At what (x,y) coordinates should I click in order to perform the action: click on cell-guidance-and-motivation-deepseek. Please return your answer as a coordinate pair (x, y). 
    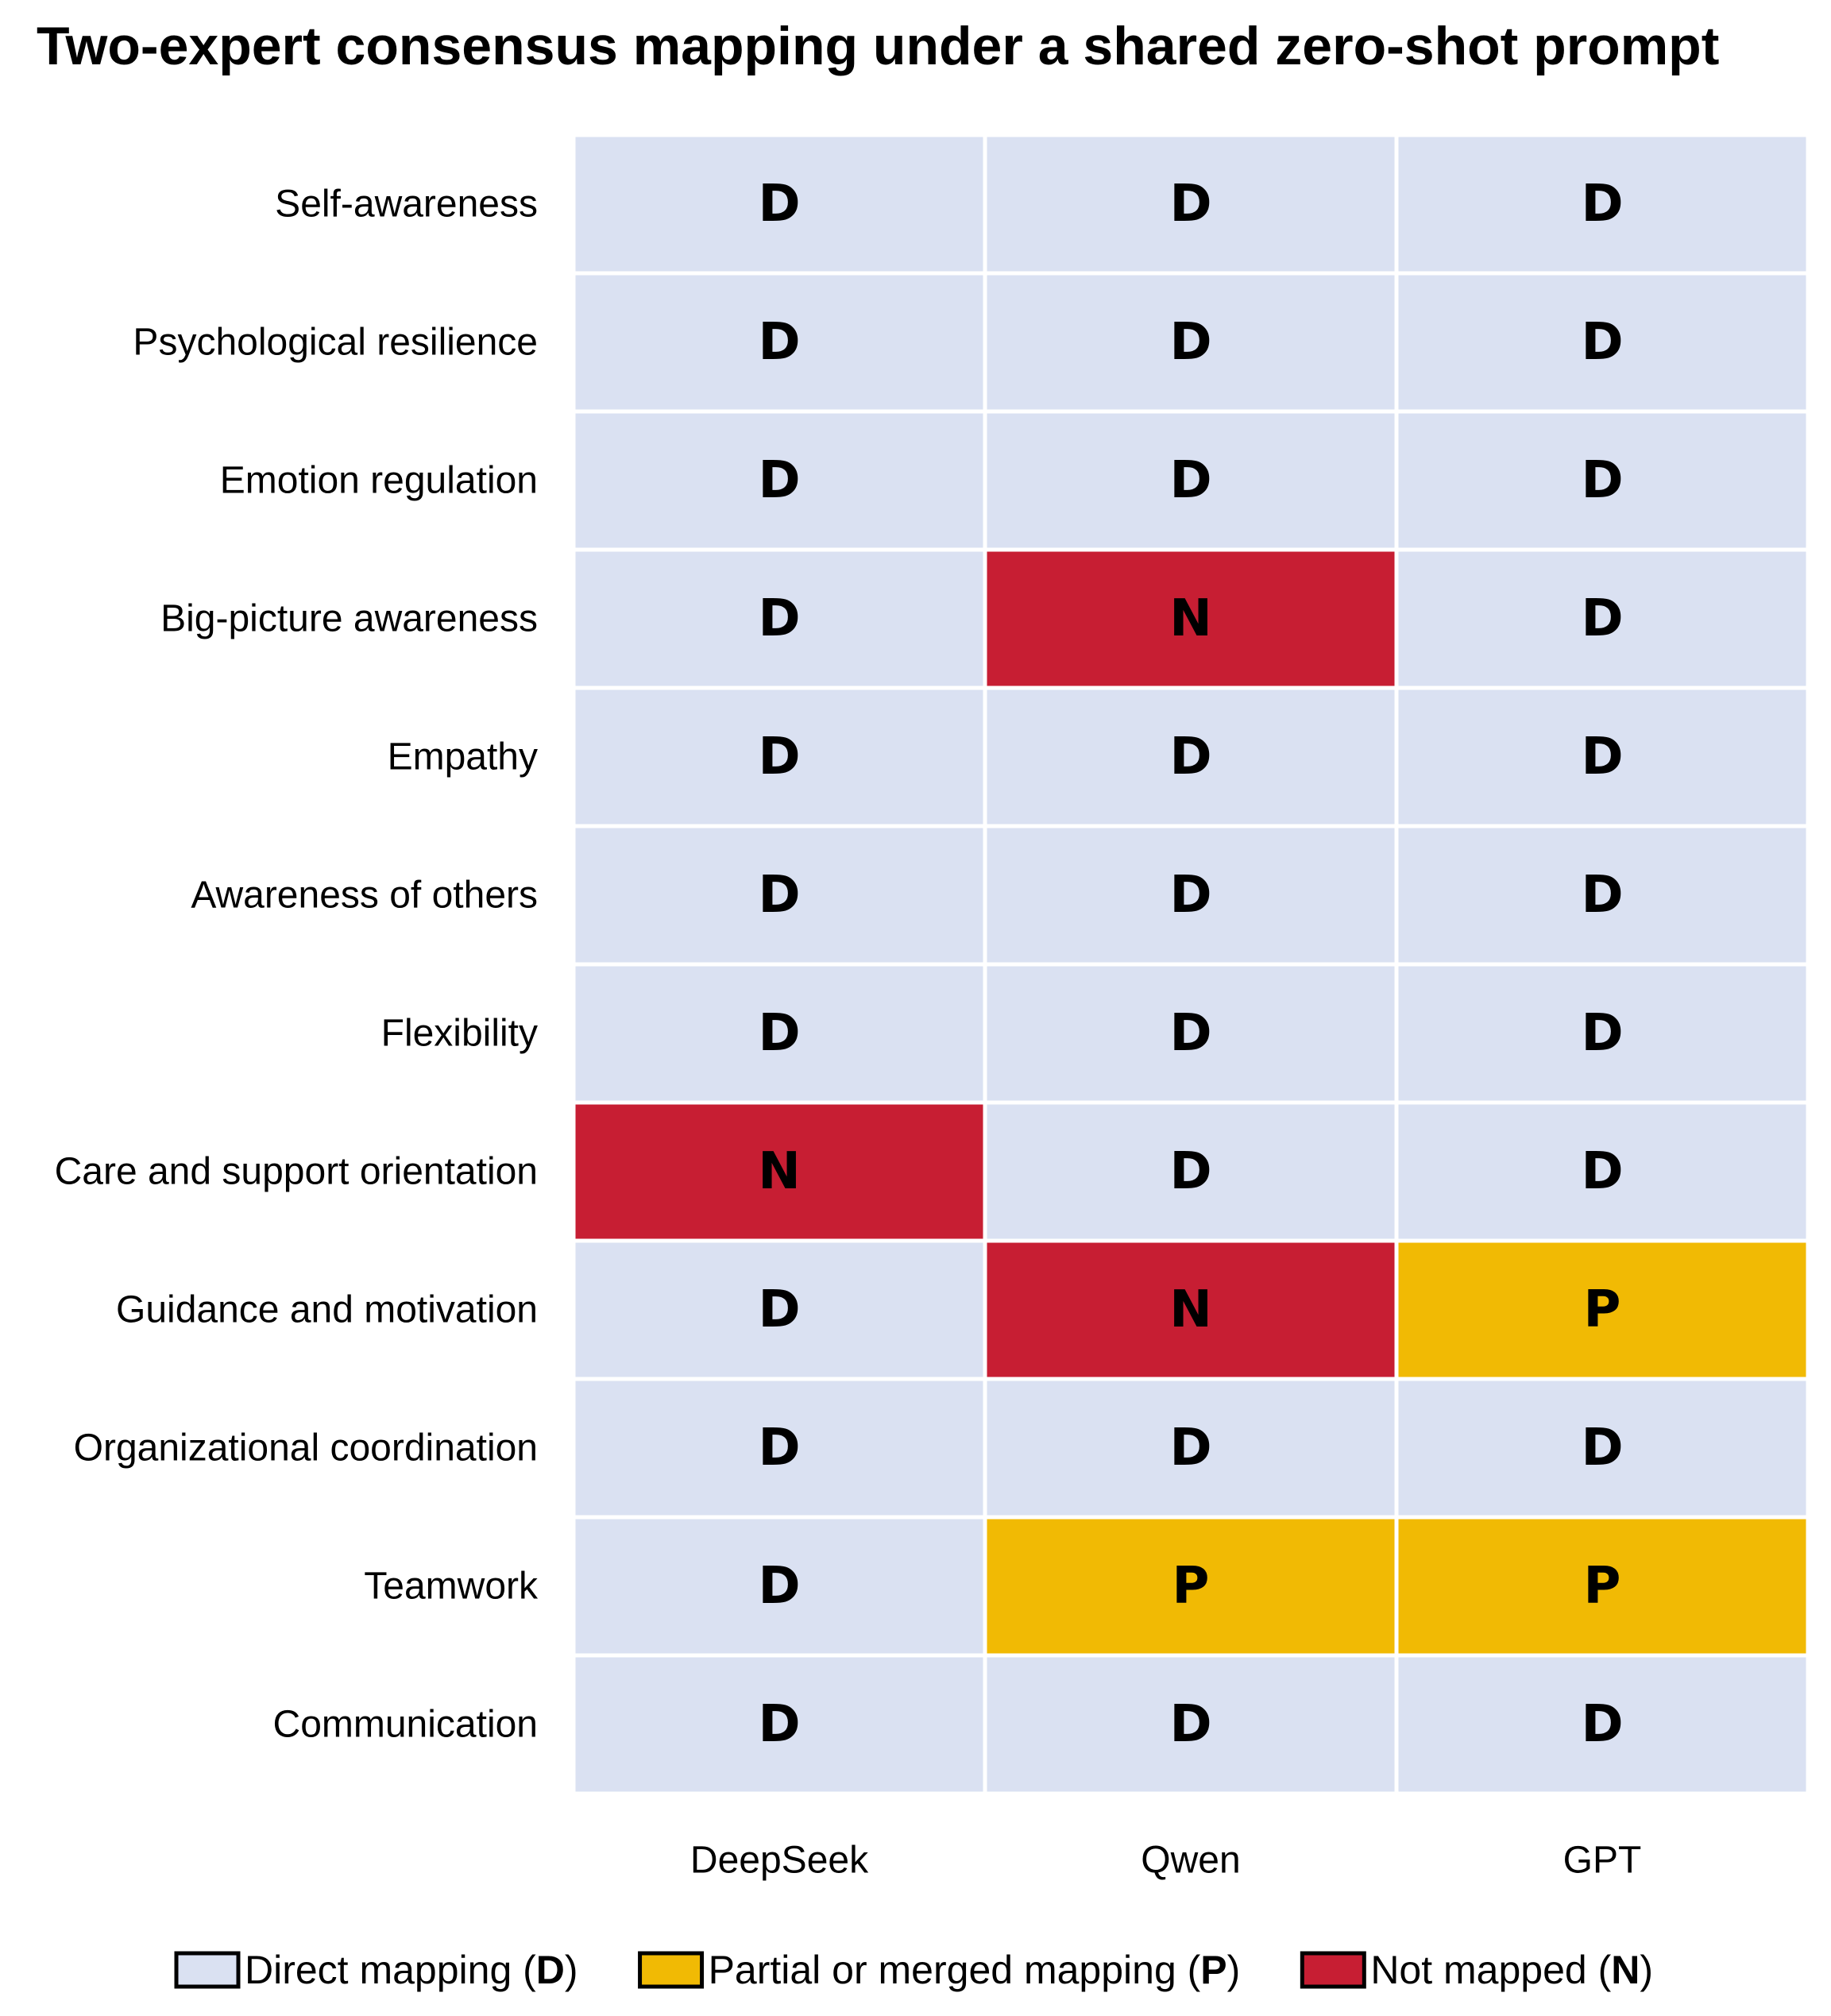
    Looking at the image, I should click on (779, 1309).